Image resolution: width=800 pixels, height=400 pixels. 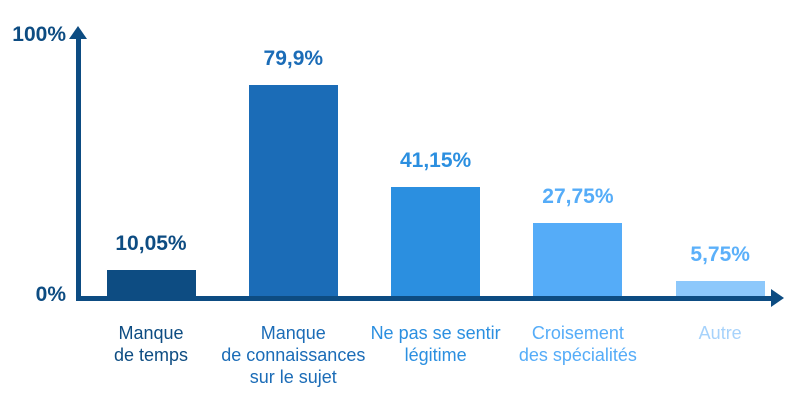 What do you see at coordinates (151, 344) in the screenshot?
I see `bar-category-label: Manque de temps` at bounding box center [151, 344].